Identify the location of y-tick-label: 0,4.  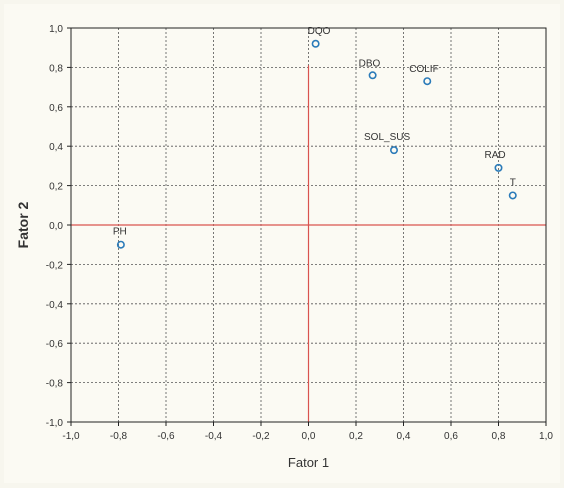
(56, 147).